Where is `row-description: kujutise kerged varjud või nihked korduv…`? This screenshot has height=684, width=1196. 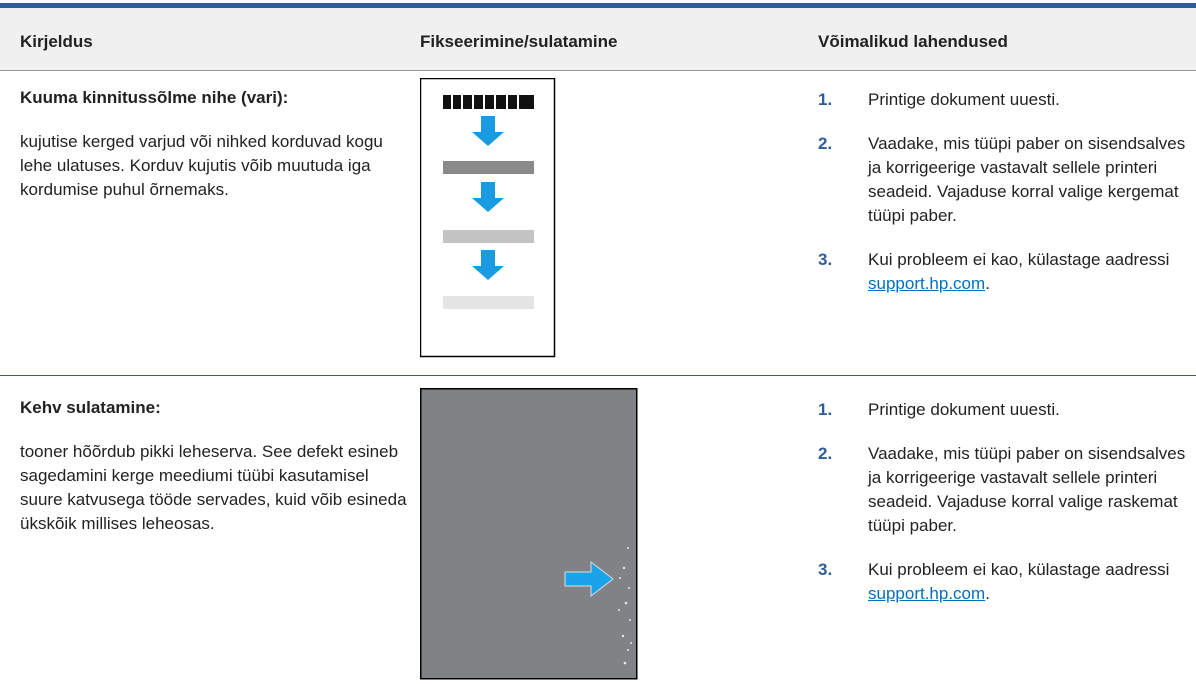
row-description: kujutise kerged varjud või nihked korduv… is located at coordinates (201, 165).